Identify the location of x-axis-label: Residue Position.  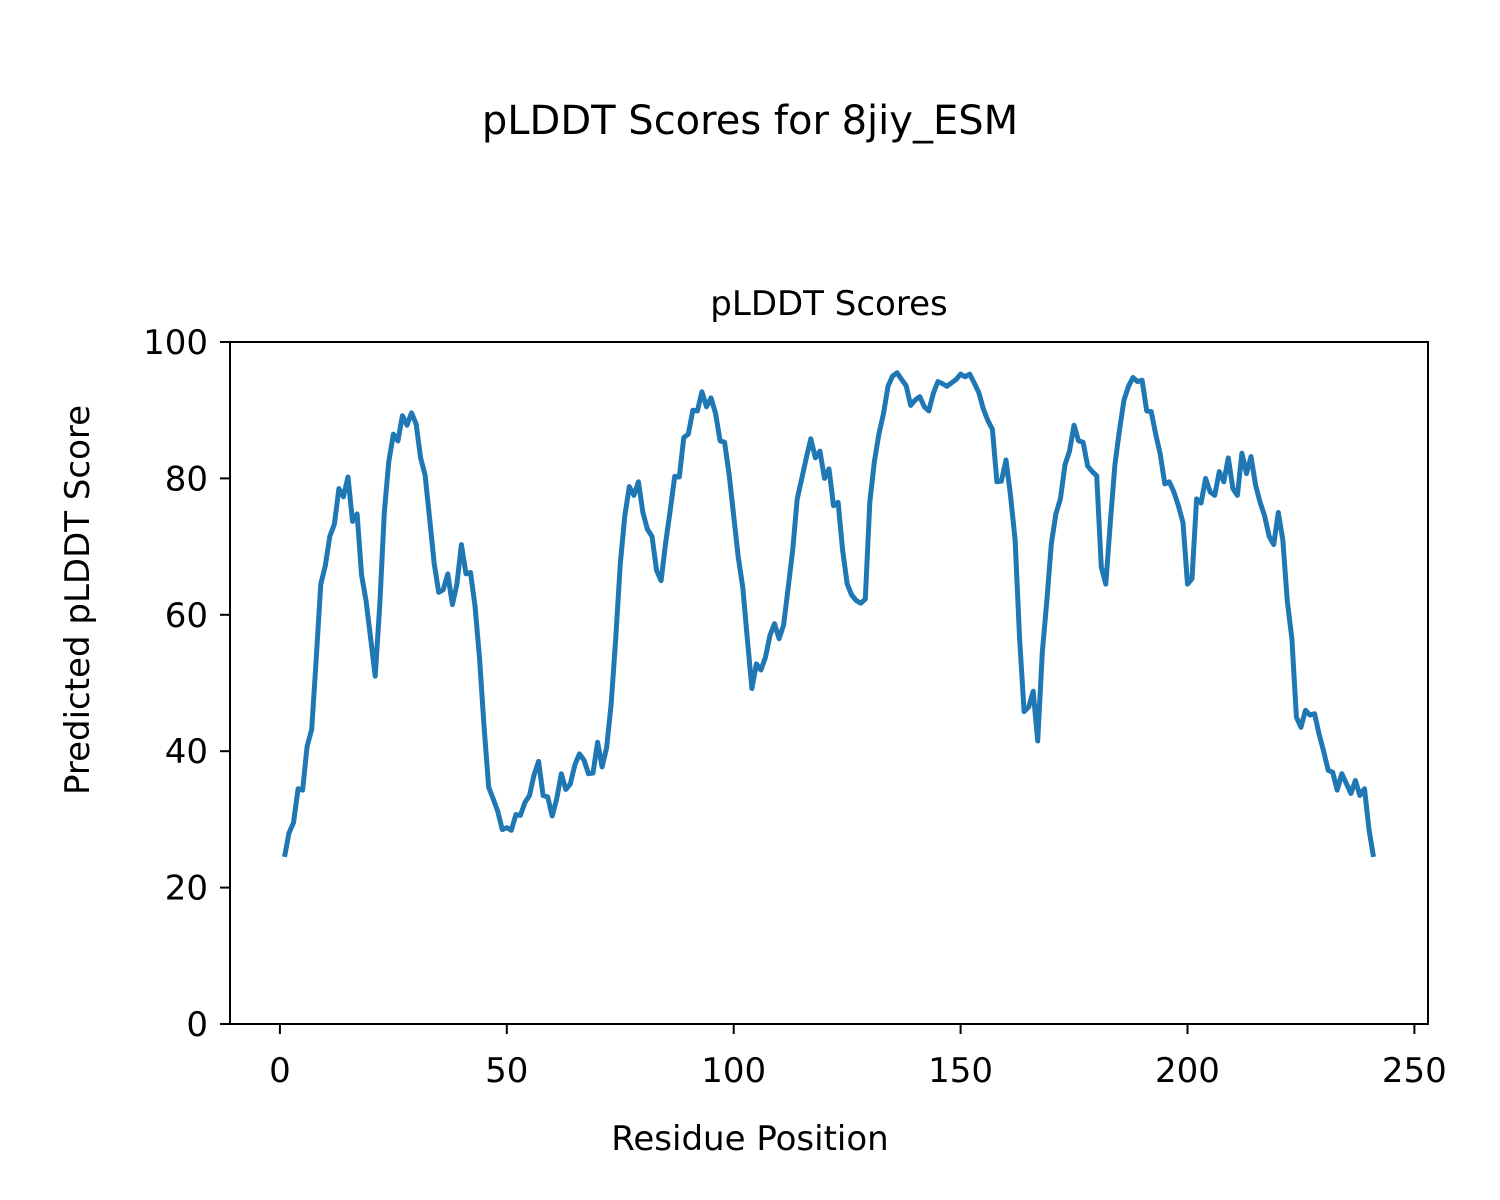
(749, 1139).